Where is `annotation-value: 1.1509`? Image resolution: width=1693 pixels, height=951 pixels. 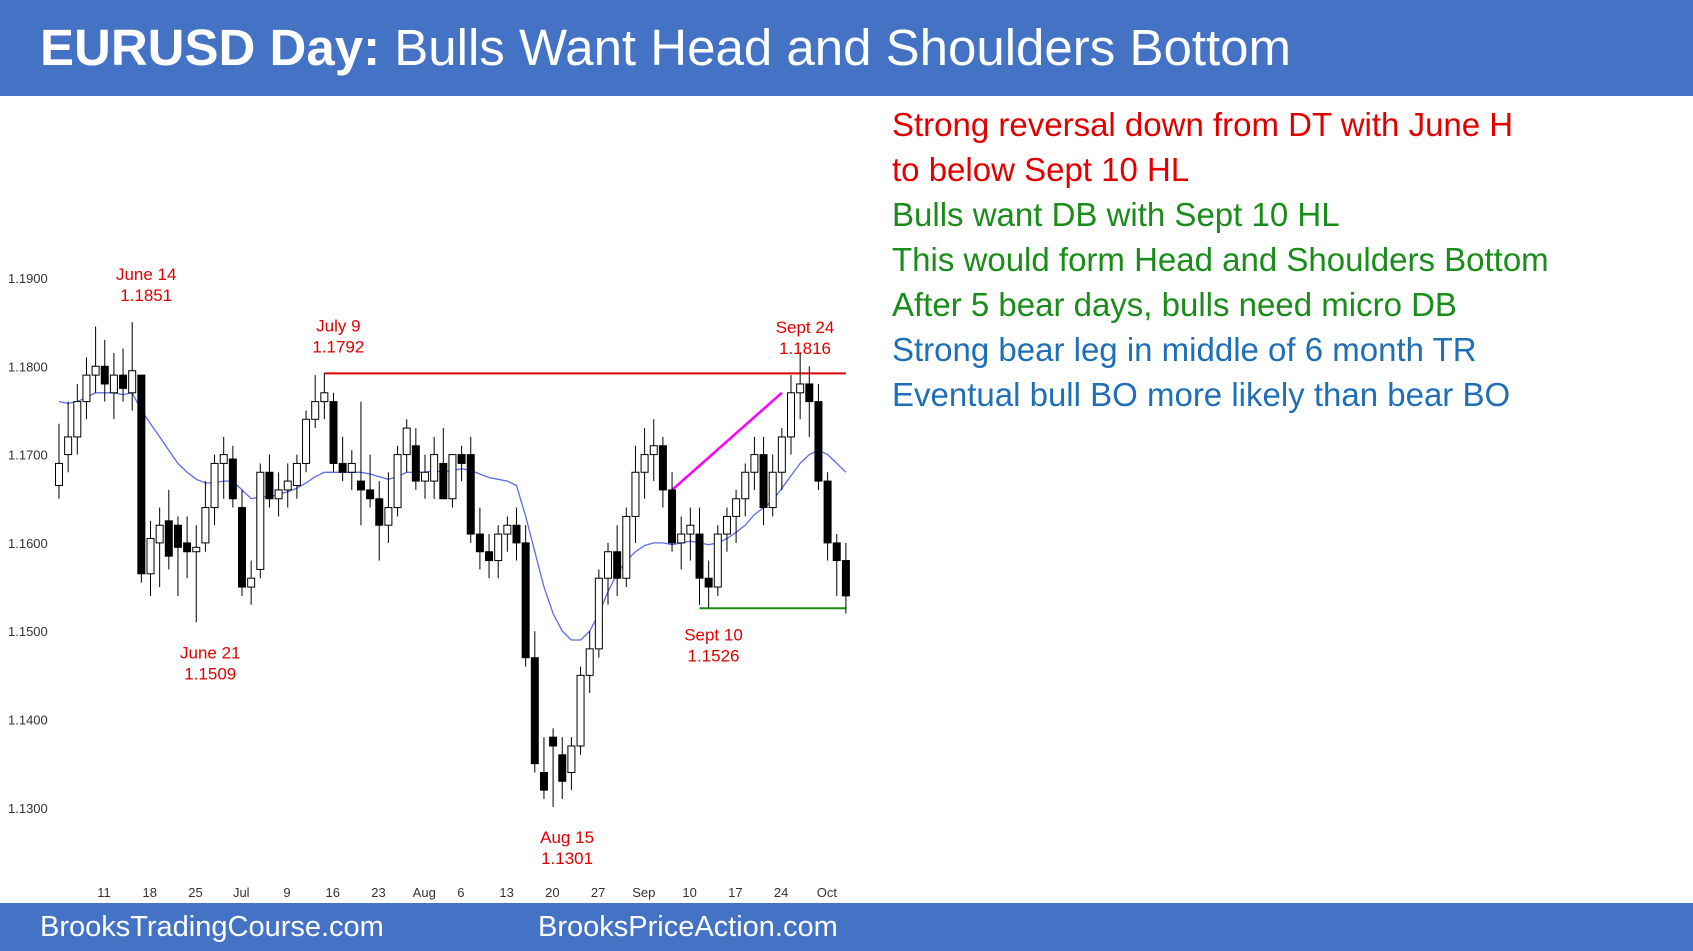
annotation-value: 1.1509 is located at coordinates (210, 673).